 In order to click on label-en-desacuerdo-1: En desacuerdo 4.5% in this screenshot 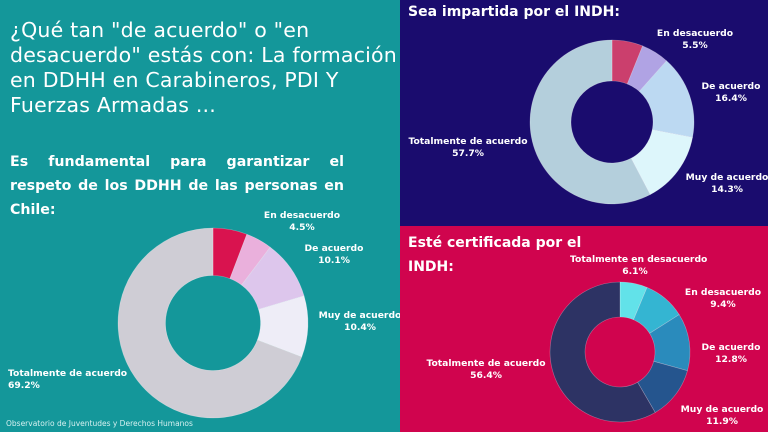, I will do `click(302, 221)`.